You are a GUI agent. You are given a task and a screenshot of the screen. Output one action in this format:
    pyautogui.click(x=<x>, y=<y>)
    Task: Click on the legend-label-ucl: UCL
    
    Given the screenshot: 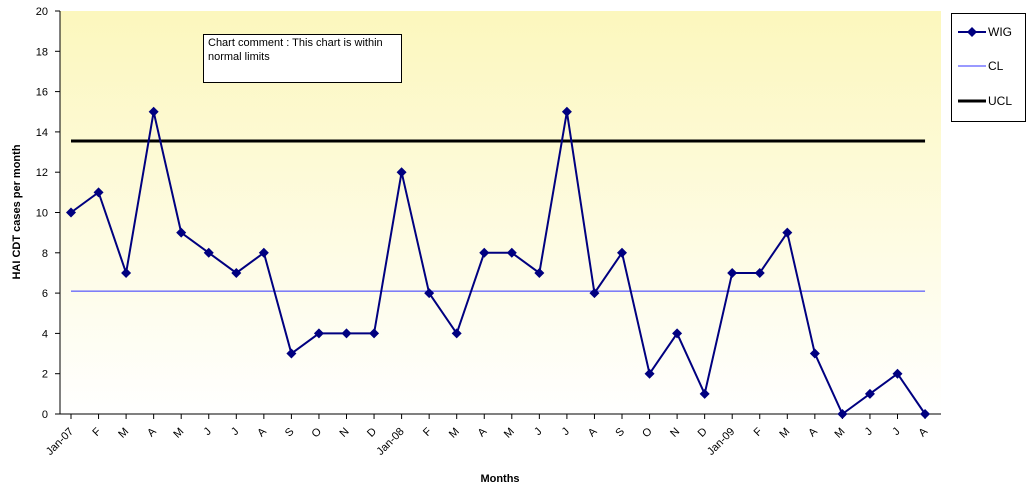 What is the action you would take?
    pyautogui.click(x=1000, y=101)
    